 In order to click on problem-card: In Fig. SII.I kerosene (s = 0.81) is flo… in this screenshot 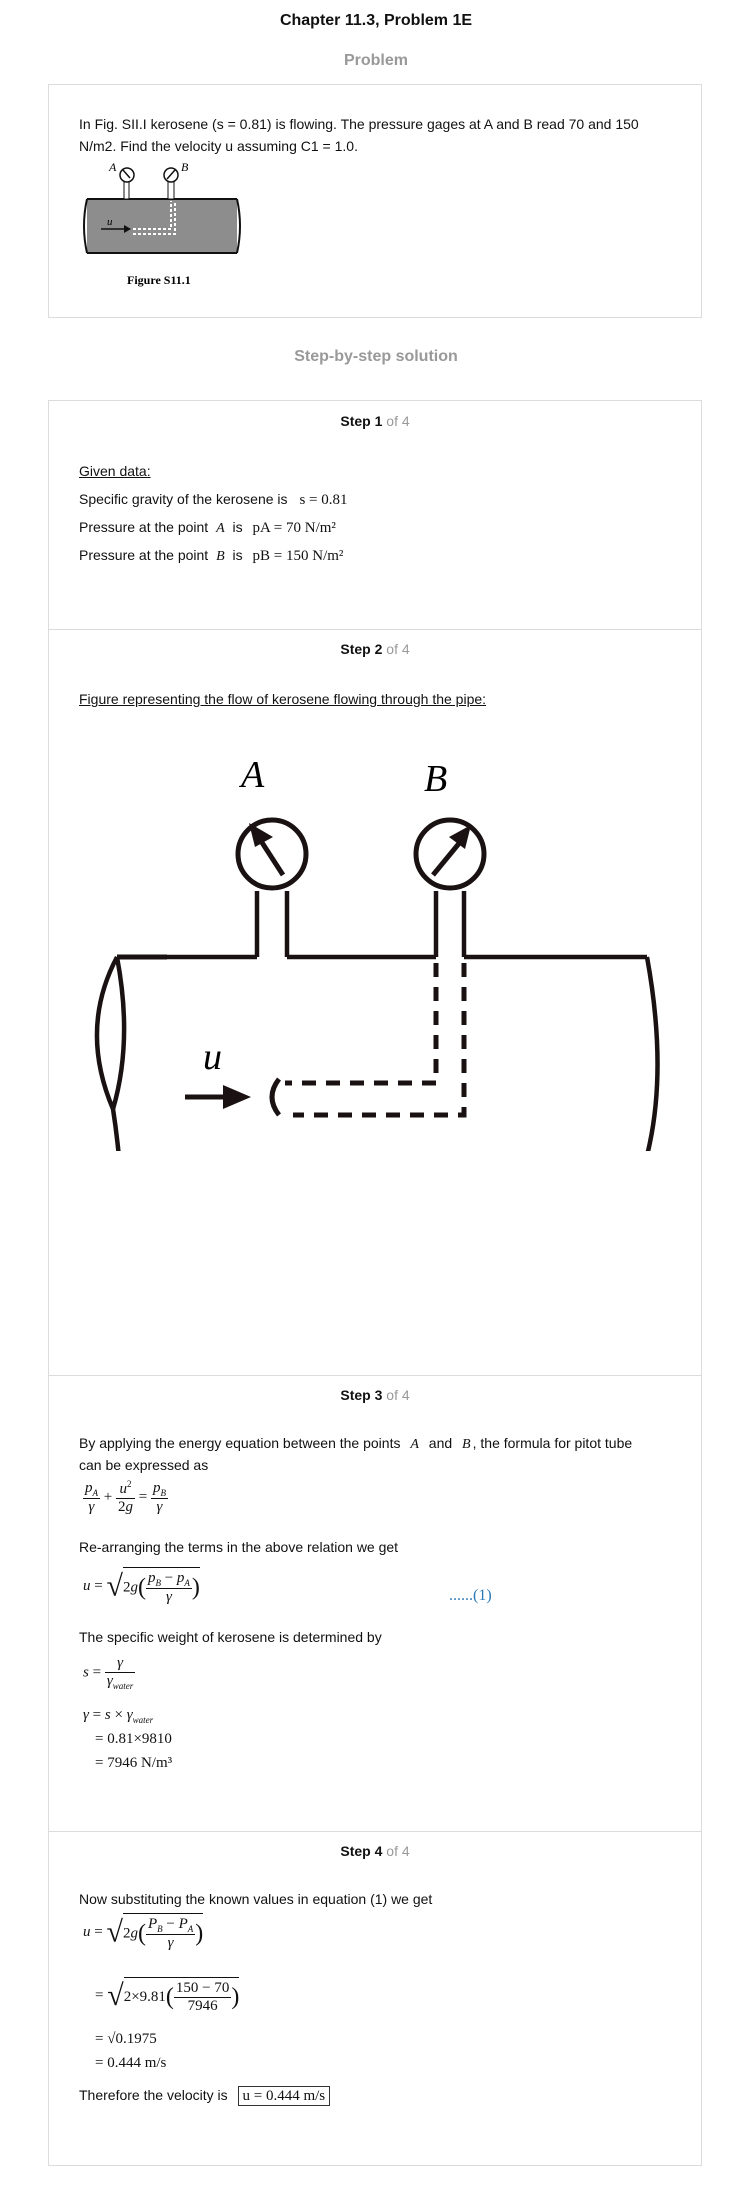, I will do `click(375, 201)`.